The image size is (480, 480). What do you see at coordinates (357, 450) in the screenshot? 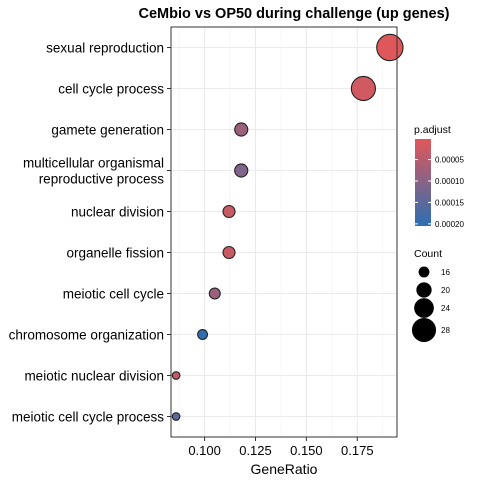
I see `x-tick-label: 0.175` at bounding box center [357, 450].